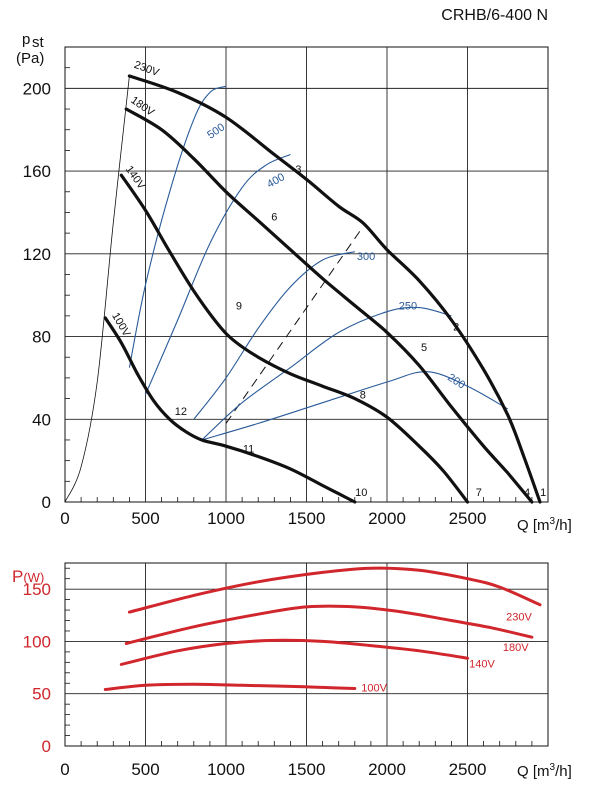 This screenshot has width=600, height=792. Describe the element at coordinates (329, 624) in the screenshot. I see `power-curve-180V` at that location.